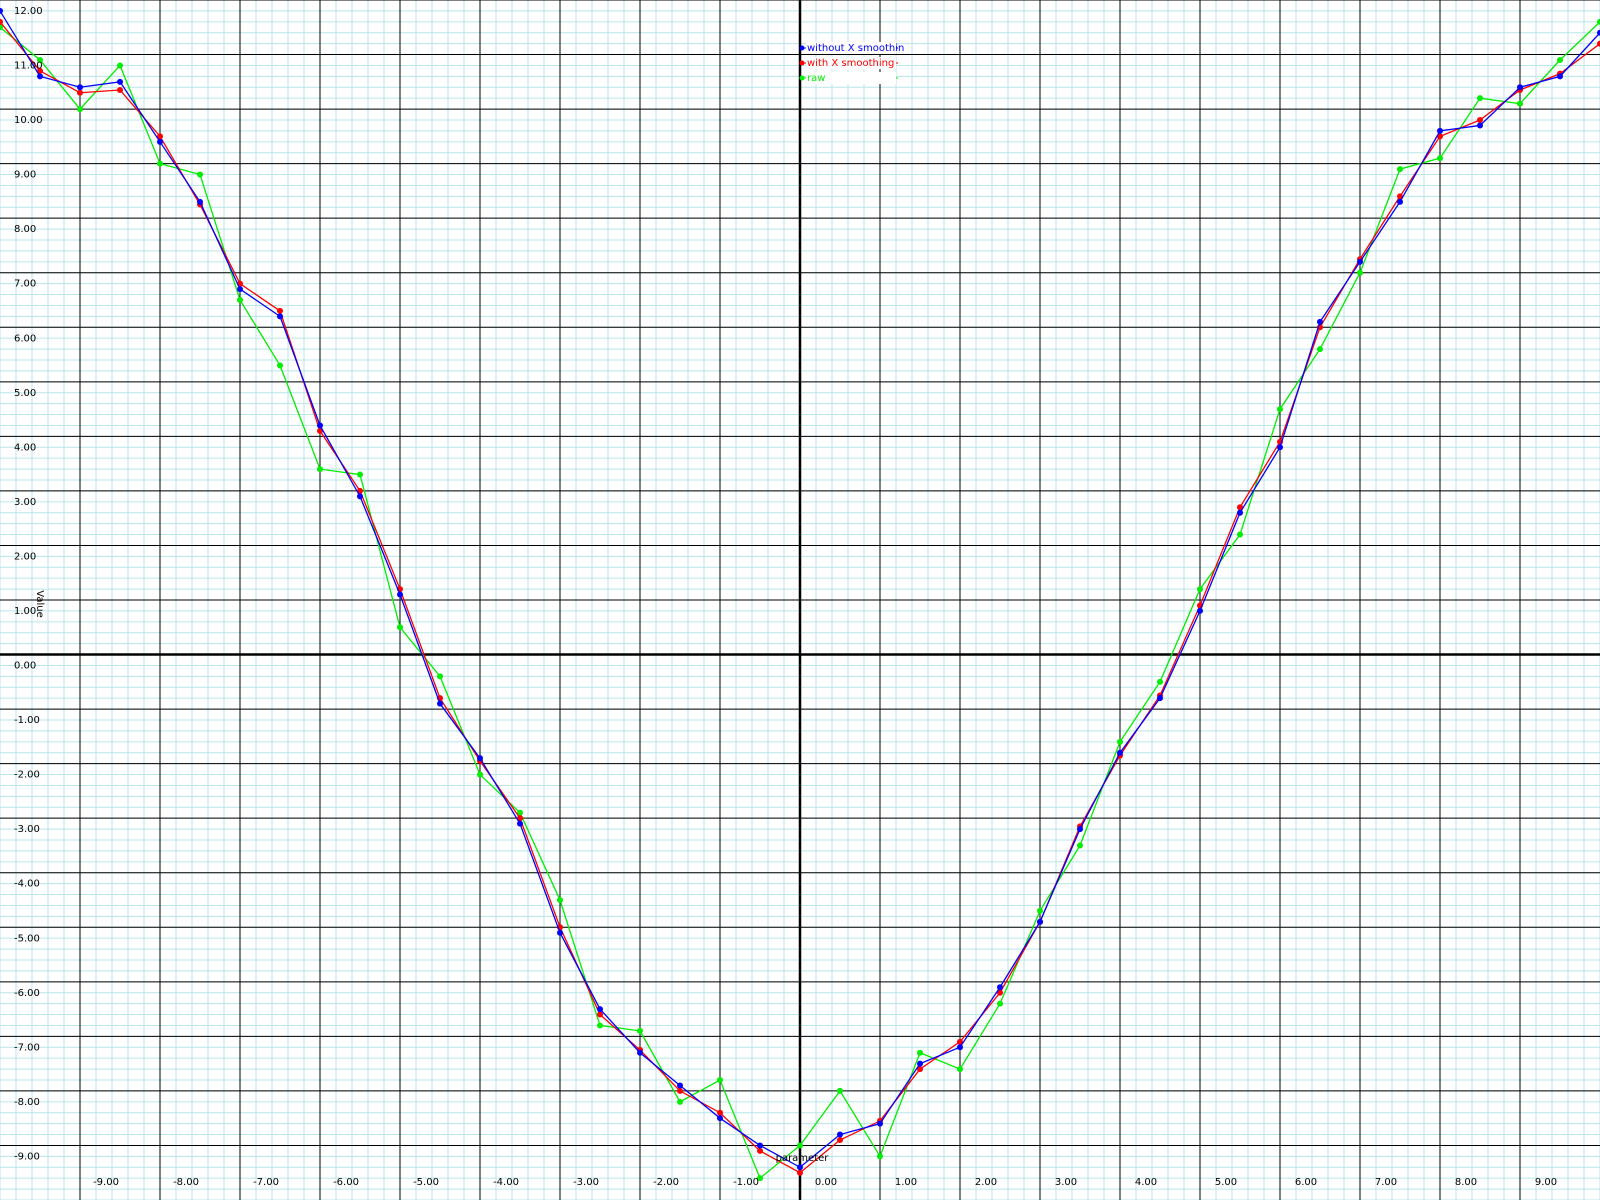 The image size is (1600, 1200). Describe the element at coordinates (426, 1182) in the screenshot. I see `x-tick-label: -5.00` at that location.